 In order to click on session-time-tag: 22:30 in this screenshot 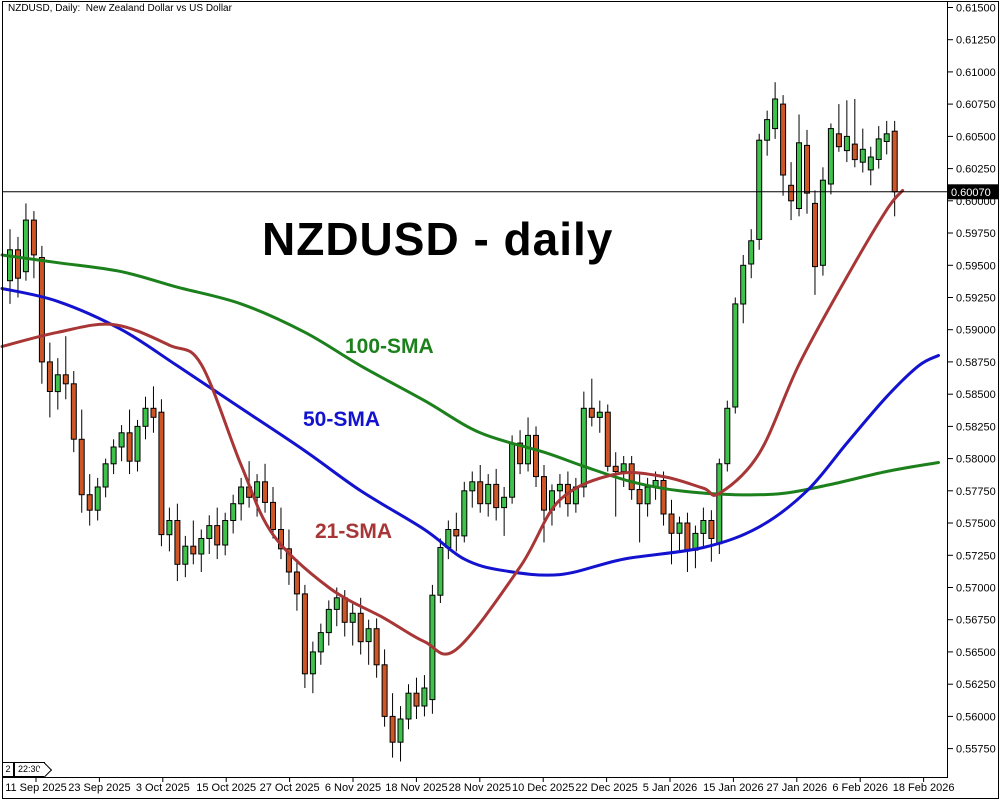, I will do `click(33, 769)`.